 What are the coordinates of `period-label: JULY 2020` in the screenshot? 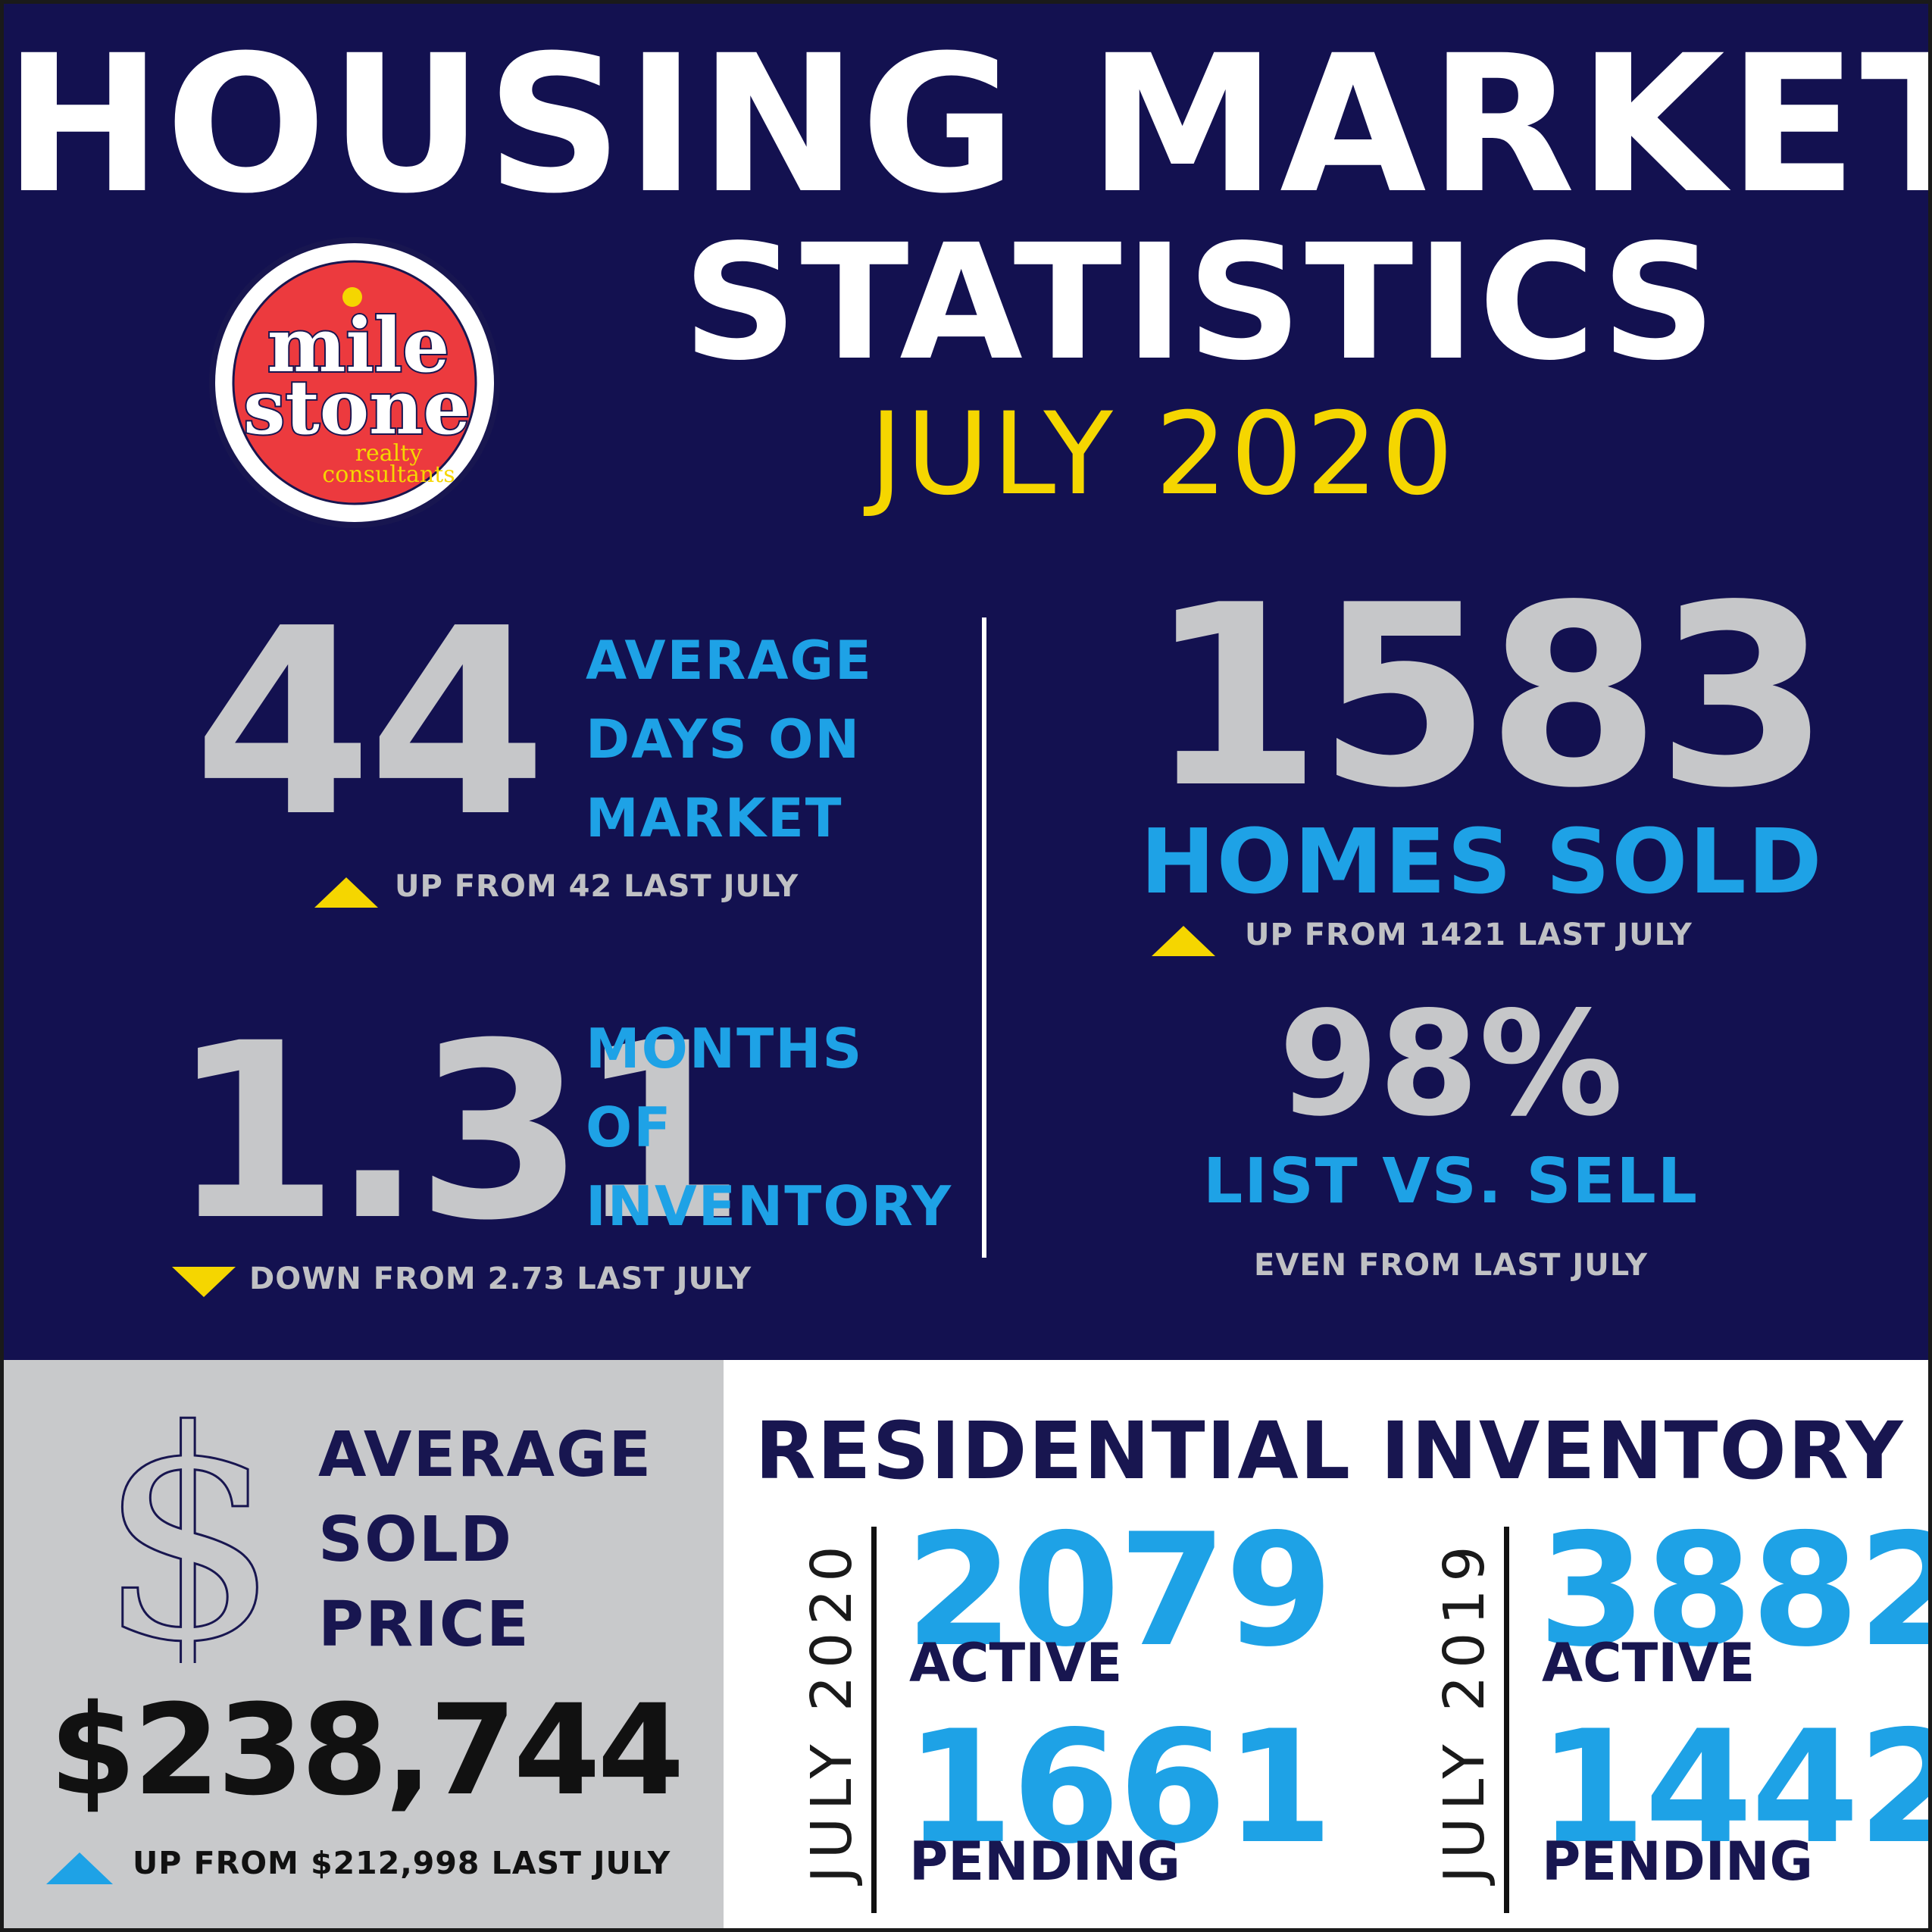 It's located at (1163, 455).